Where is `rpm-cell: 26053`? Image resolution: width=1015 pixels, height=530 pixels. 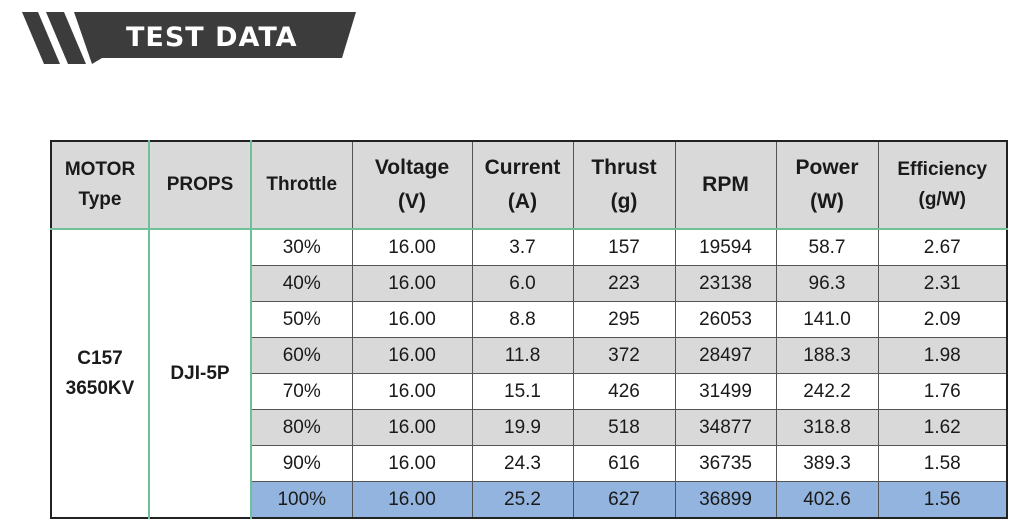
rpm-cell: 26053 is located at coordinates (725, 319).